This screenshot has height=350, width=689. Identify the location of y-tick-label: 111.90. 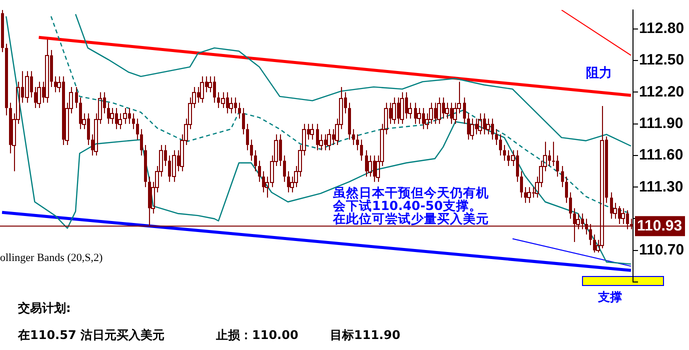
(661, 123).